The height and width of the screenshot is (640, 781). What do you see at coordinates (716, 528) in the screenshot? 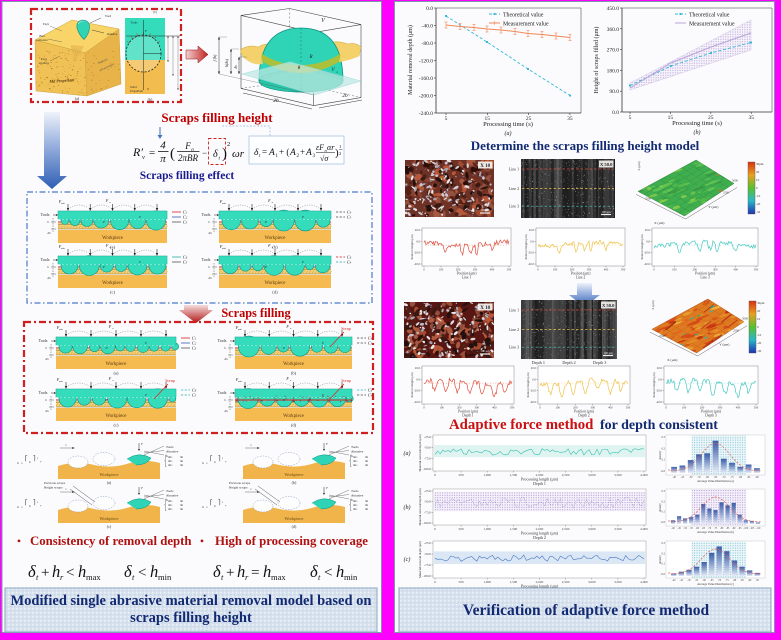
I see `svg-text: -75` at bounding box center [716, 528].